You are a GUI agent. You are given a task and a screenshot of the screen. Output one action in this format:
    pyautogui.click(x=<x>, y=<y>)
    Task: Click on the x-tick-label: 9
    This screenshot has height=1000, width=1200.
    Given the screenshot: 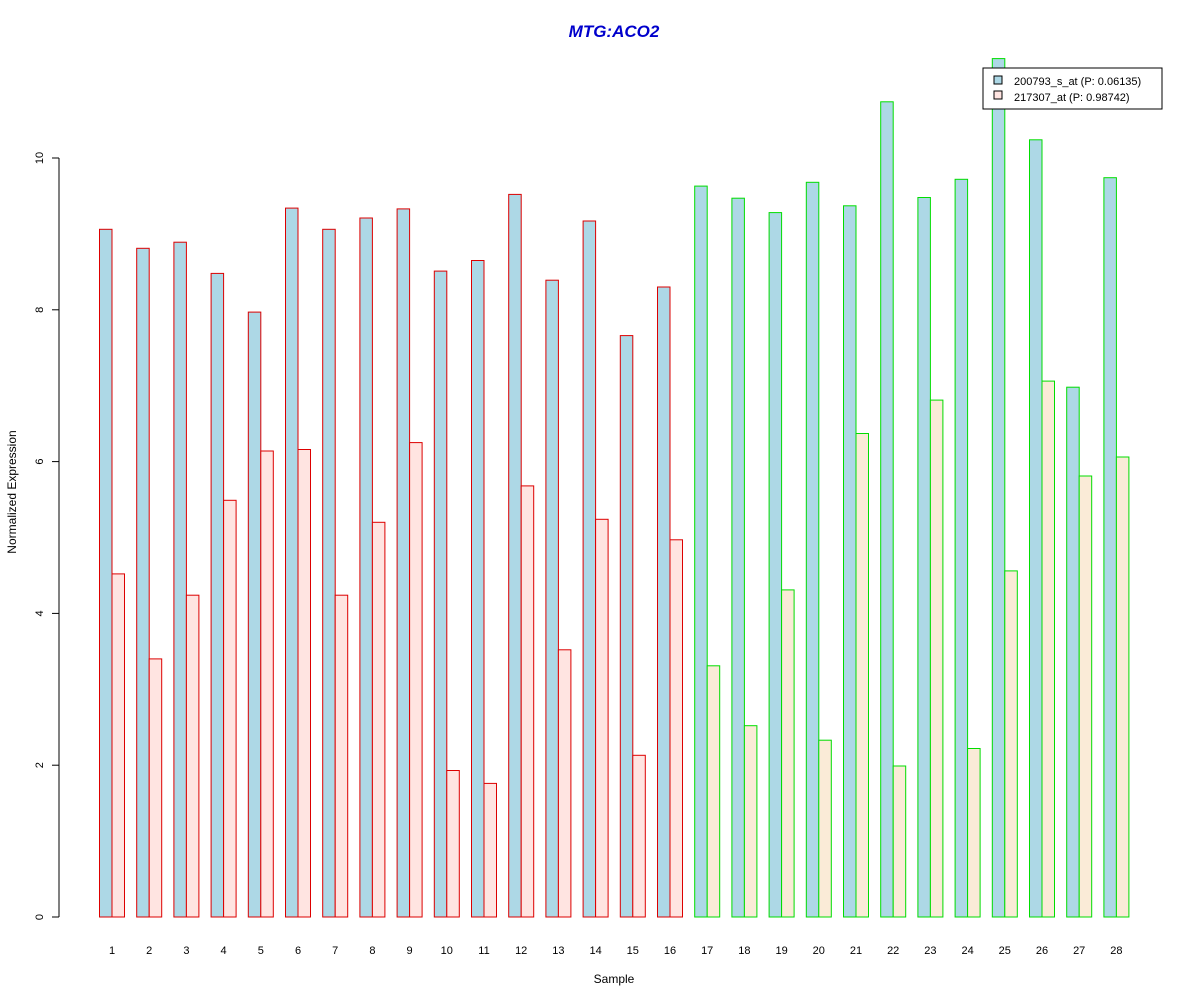 What is the action you would take?
    pyautogui.click(x=410, y=951)
    